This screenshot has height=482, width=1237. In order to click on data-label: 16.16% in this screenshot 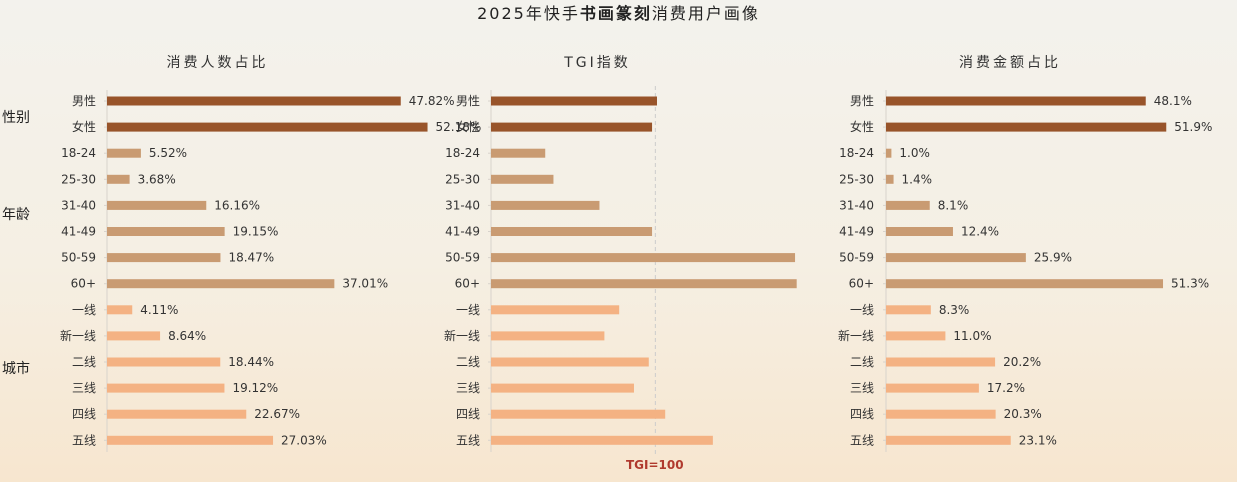, I will do `click(237, 205)`.